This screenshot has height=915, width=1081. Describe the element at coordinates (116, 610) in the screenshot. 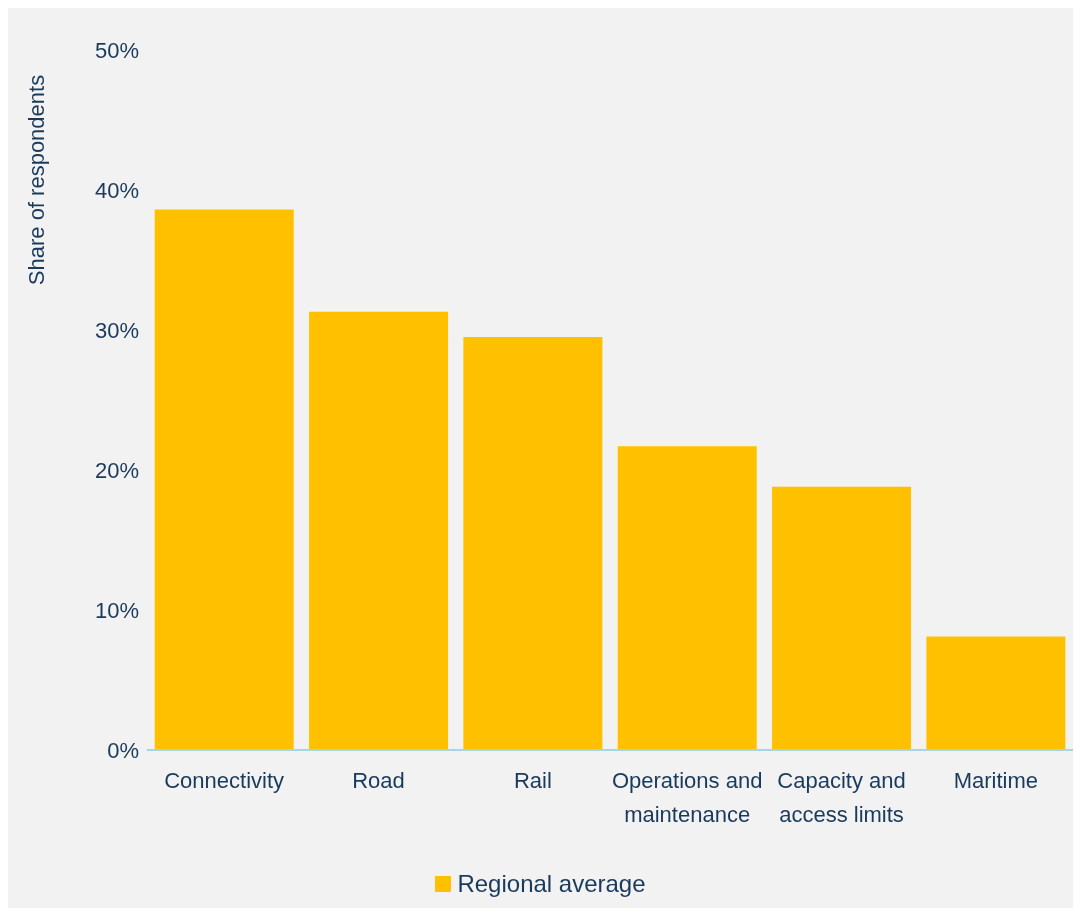

I see `y-tick-label: 10%` at that location.